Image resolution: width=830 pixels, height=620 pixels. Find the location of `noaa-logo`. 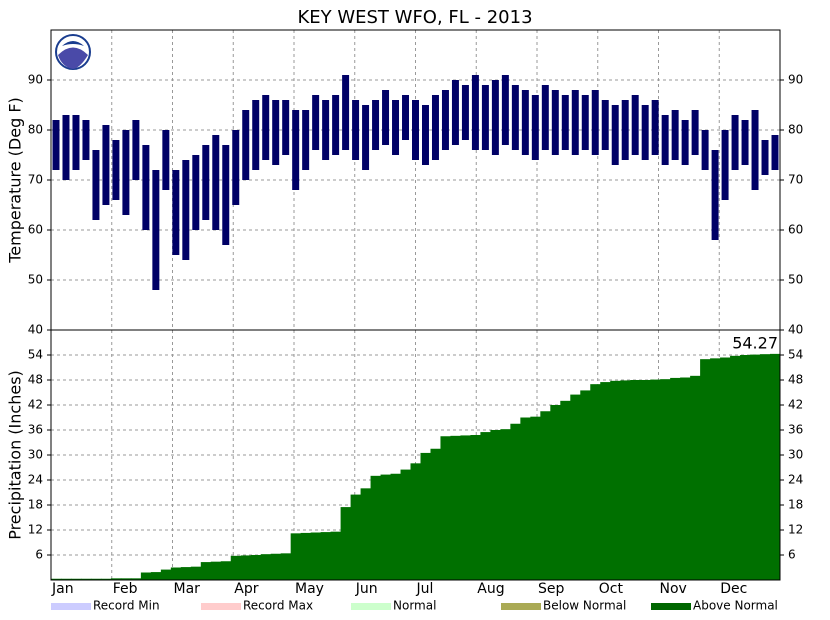

noaa-logo is located at coordinates (73, 52).